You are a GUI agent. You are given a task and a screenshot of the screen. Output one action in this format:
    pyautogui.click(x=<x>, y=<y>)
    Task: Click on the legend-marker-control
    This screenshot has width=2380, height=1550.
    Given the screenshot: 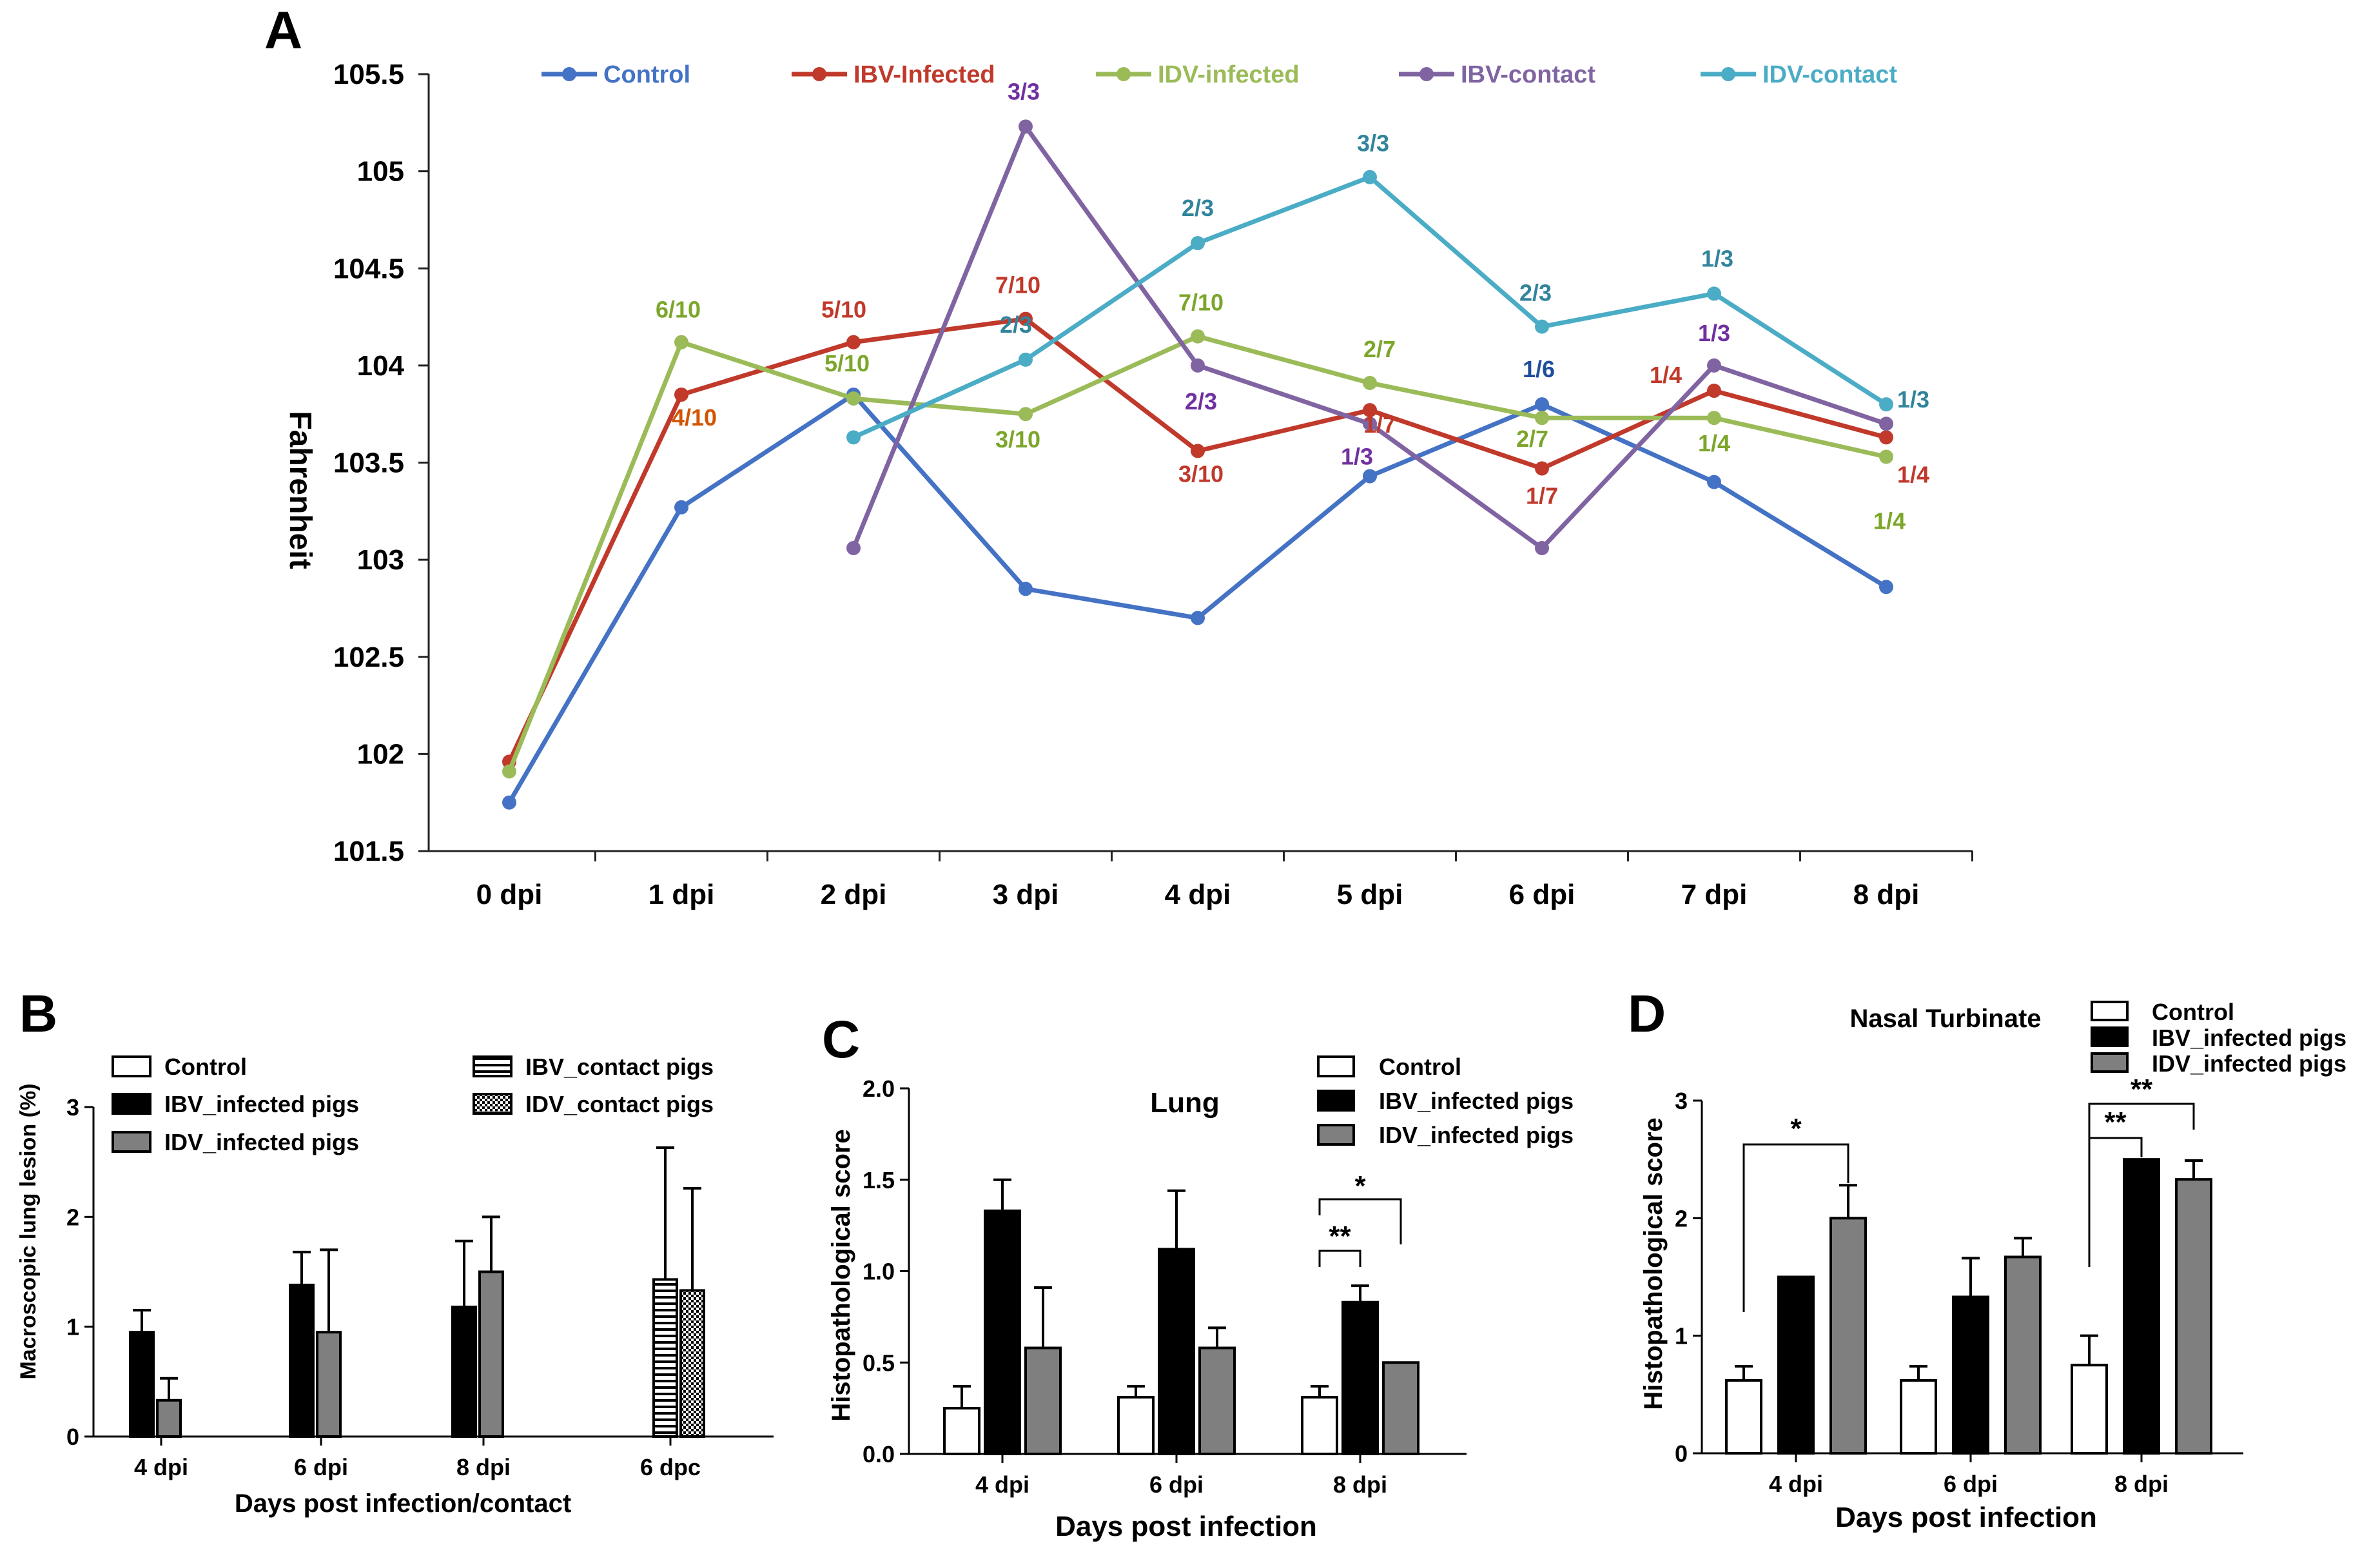 What is the action you would take?
    pyautogui.click(x=569, y=74)
    